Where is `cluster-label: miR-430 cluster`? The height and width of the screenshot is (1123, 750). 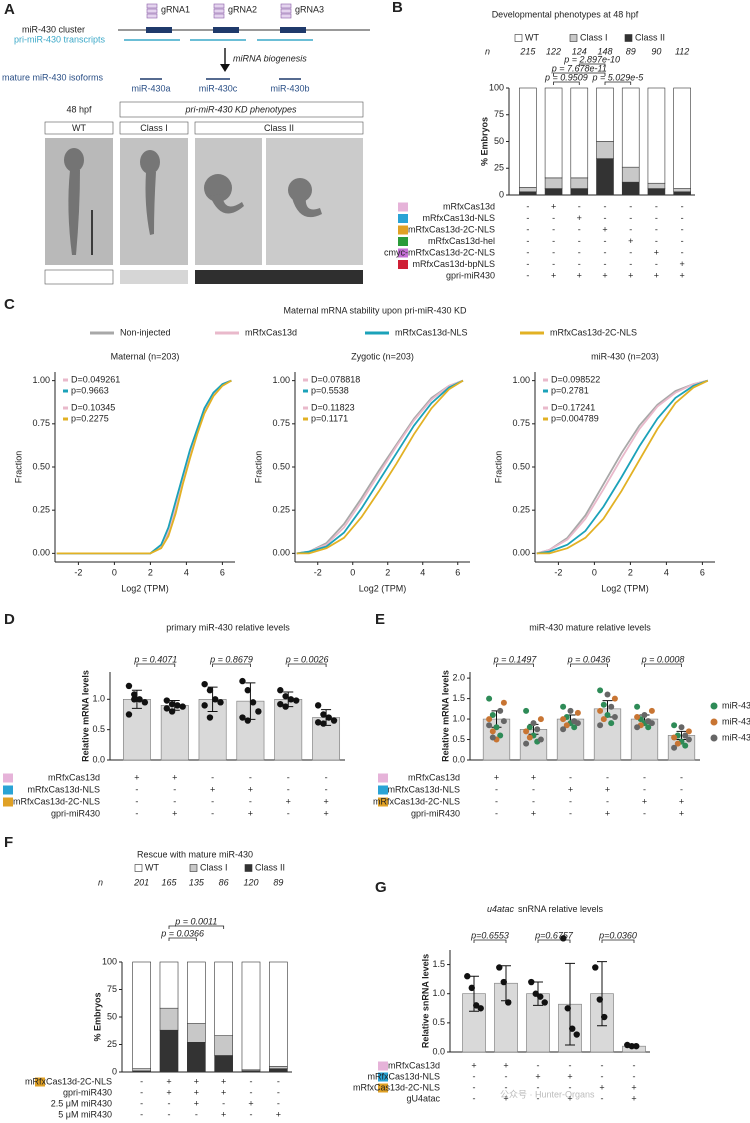 cluster-label: miR-430 cluster is located at coordinates (53, 29).